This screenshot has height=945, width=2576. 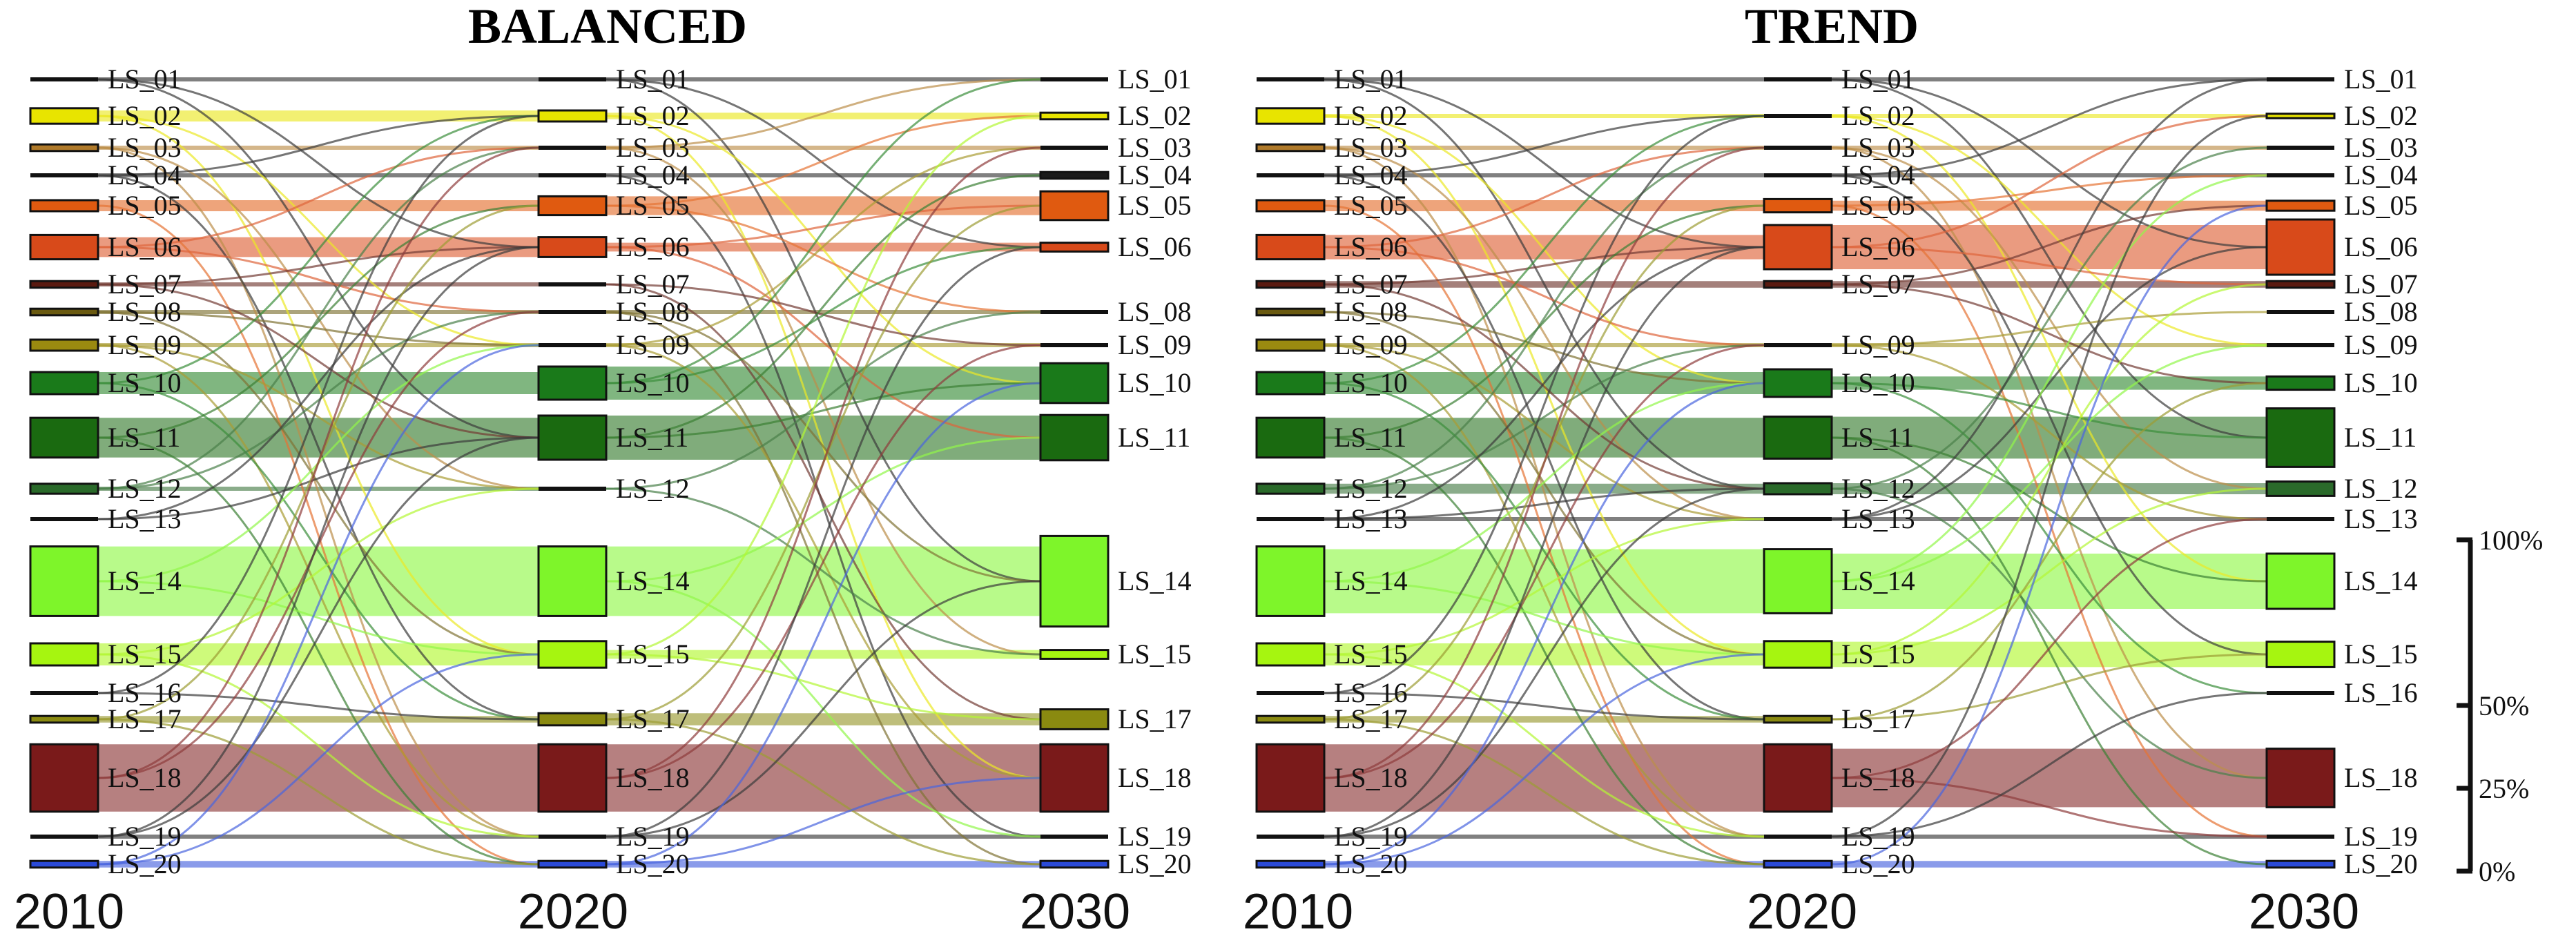 I want to click on node-label-ls-10: LS_10, so click(x=653, y=383).